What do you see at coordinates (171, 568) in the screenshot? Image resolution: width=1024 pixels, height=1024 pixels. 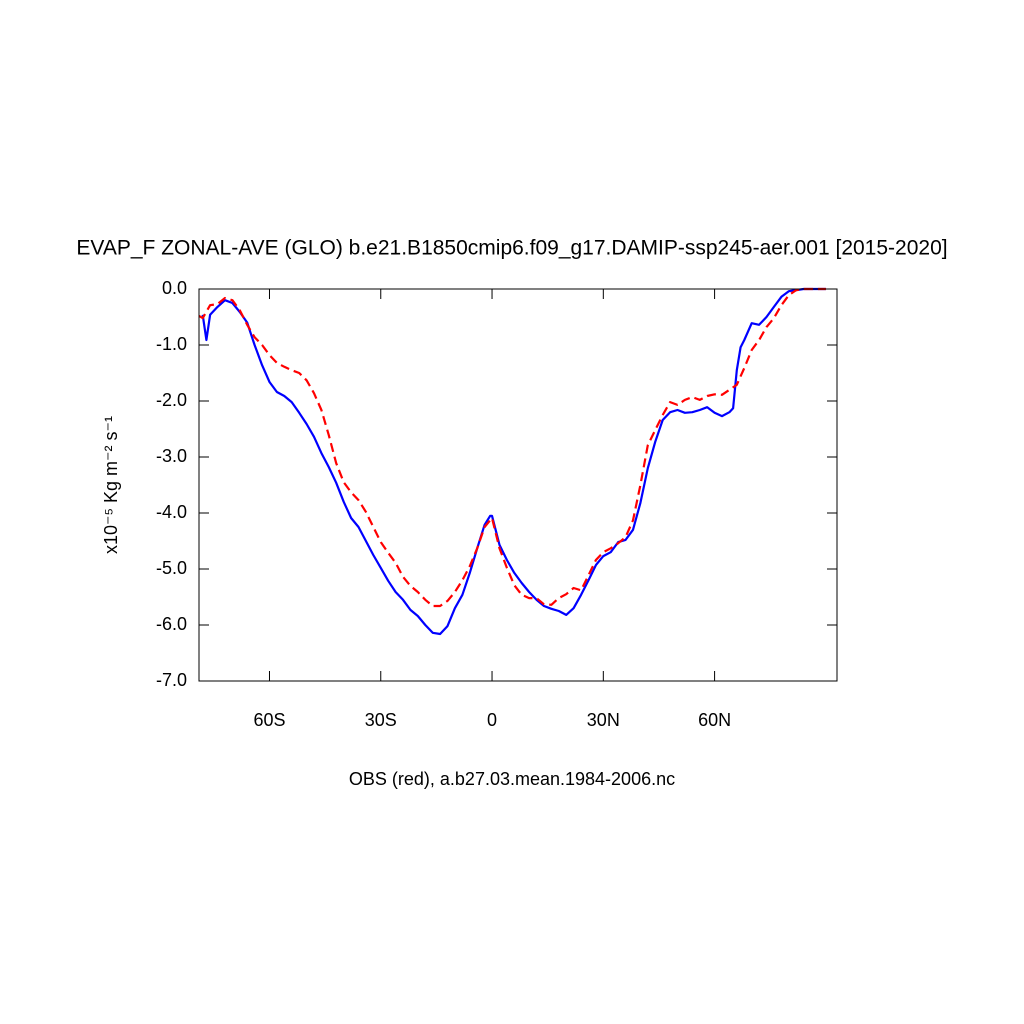 I see `y-tick-label: -5.0` at bounding box center [171, 568].